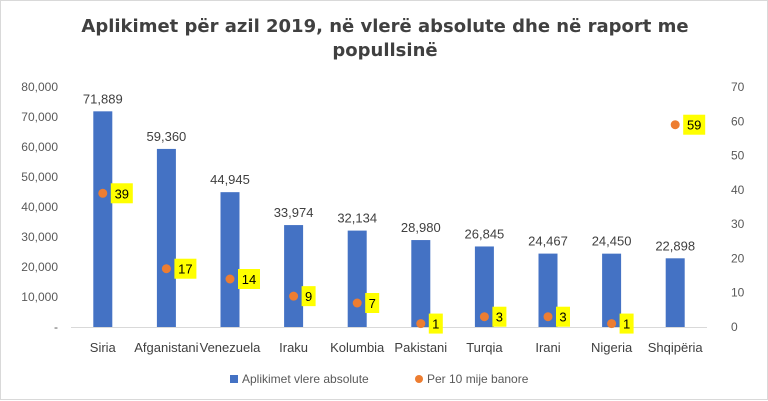 This screenshot has height=401, width=768. Describe the element at coordinates (56, 327) in the screenshot. I see `y-left-tick-label: -` at that location.